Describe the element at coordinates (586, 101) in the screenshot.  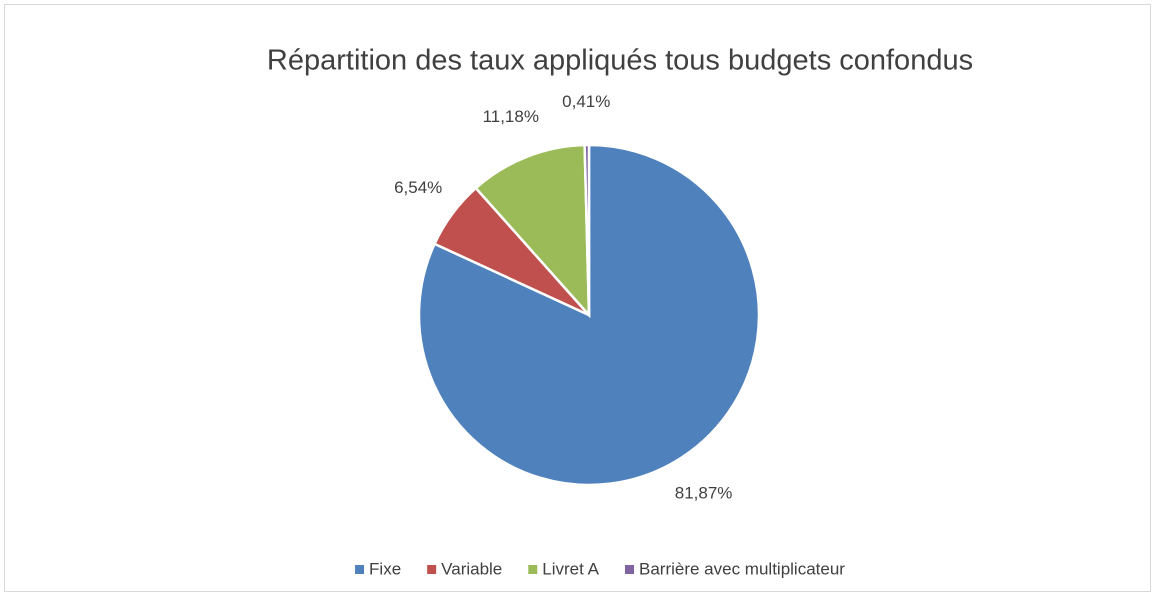
I see `data-label: 0,41%` at that location.